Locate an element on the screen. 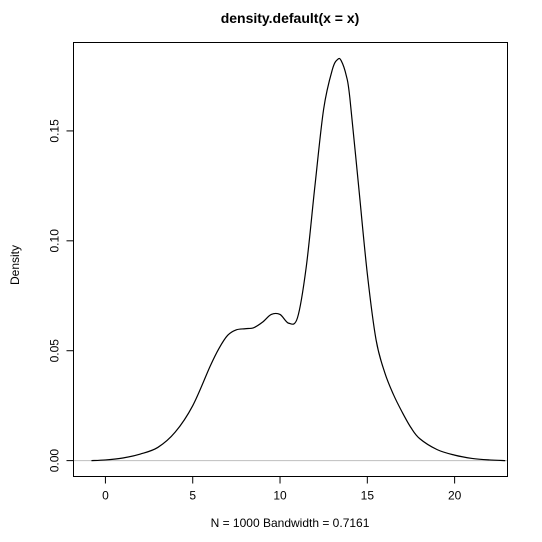 This screenshot has width=542, height=542. y-tick-label: 0.00 is located at coordinates (55, 461).